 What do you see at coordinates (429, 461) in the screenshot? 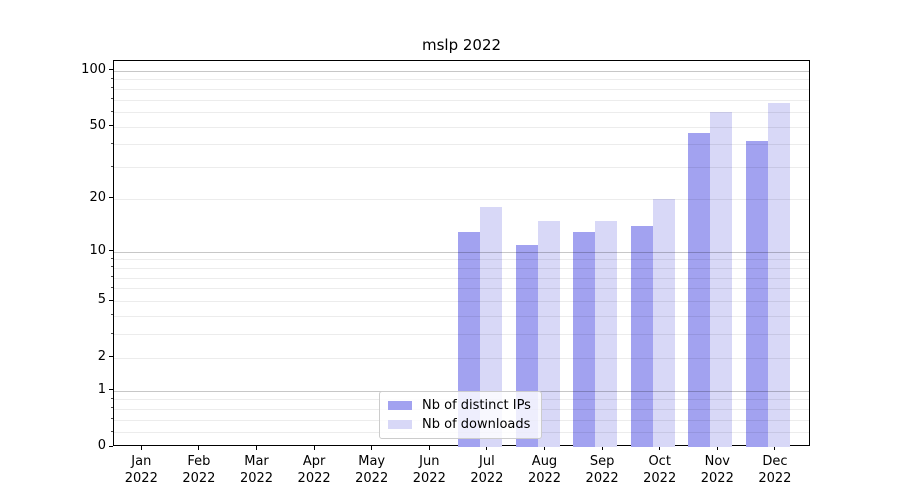
I see `month-label: Jun` at bounding box center [429, 461].